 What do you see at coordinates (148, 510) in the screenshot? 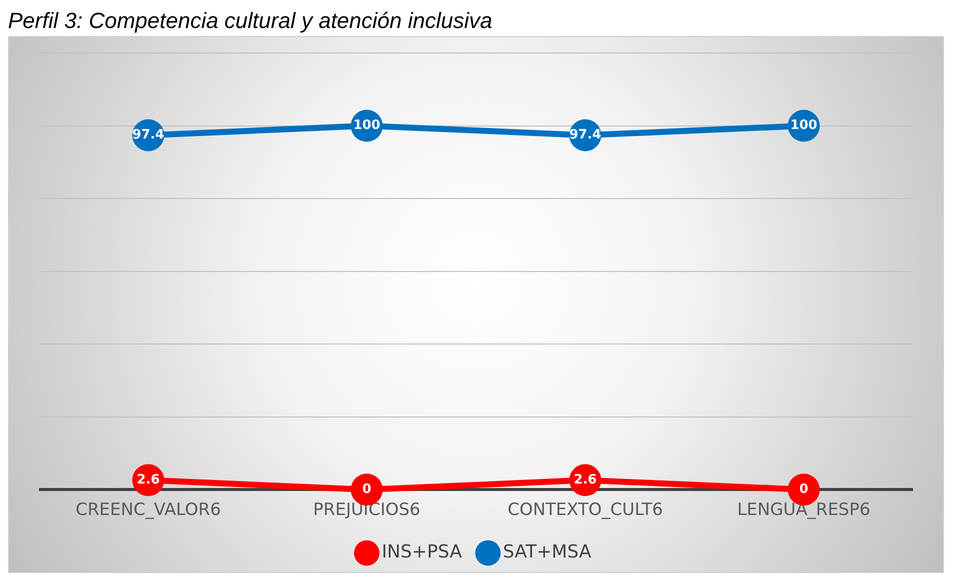
I see `x-tick-label: CREENC_VALOR6` at bounding box center [148, 510].